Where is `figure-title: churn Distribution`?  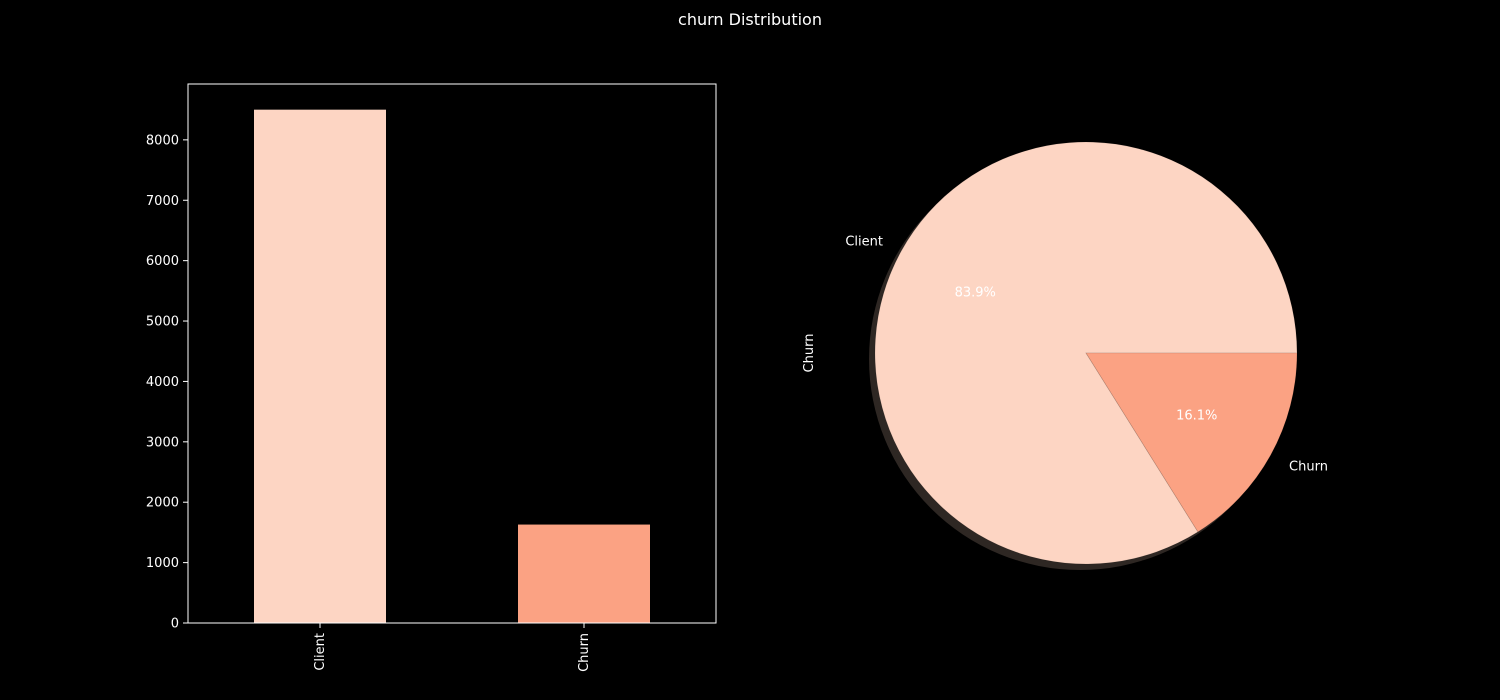
figure-title: churn Distribution is located at coordinates (750, 19).